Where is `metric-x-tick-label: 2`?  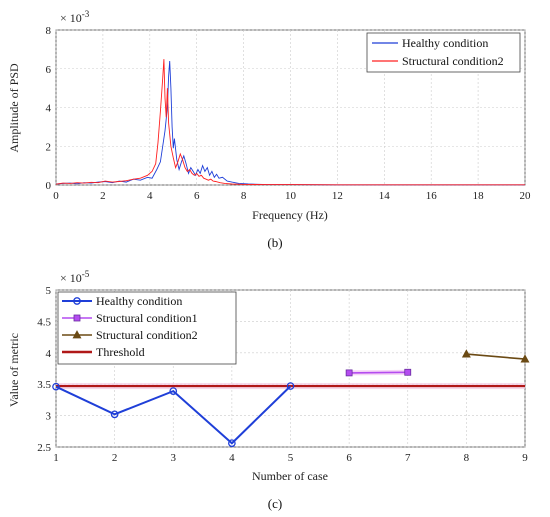
metric-x-tick-label: 2 is located at coordinates (115, 458).